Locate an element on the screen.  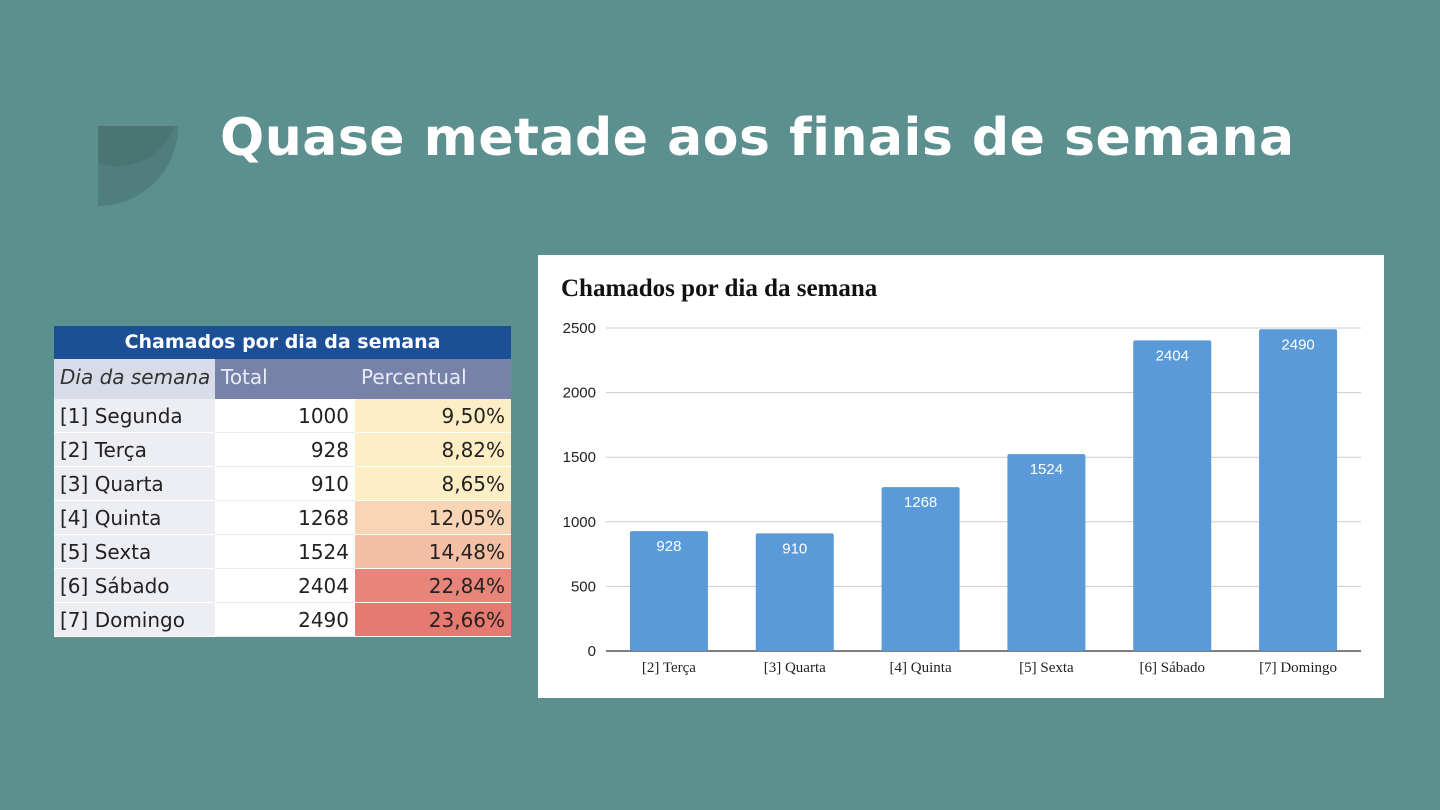
bar-value-label: 910 is located at coordinates (794, 548).